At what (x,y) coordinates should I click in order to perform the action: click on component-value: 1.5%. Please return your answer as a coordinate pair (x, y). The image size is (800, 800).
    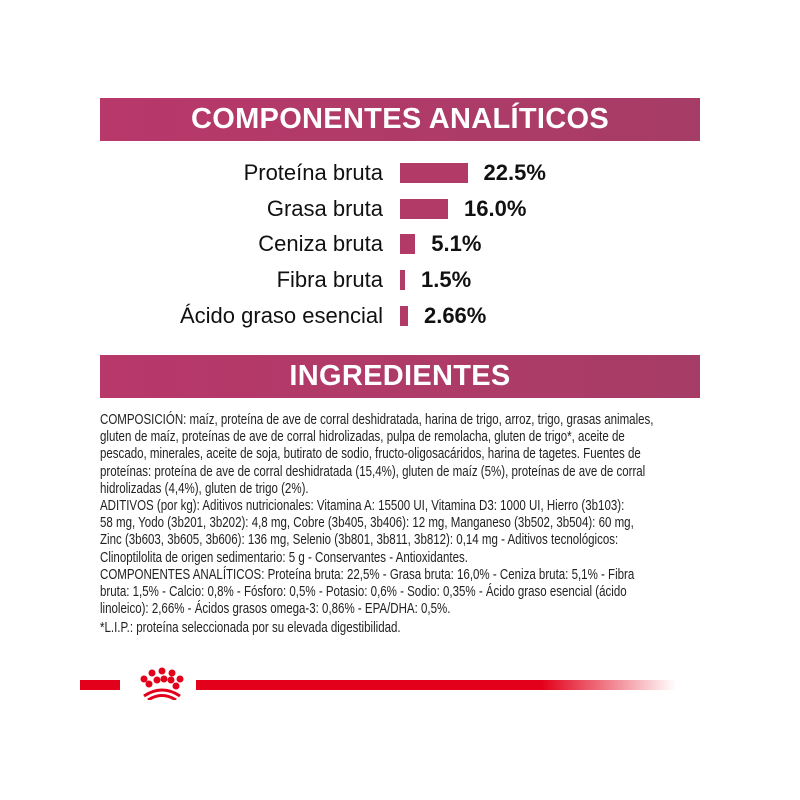
    Looking at the image, I should click on (446, 279).